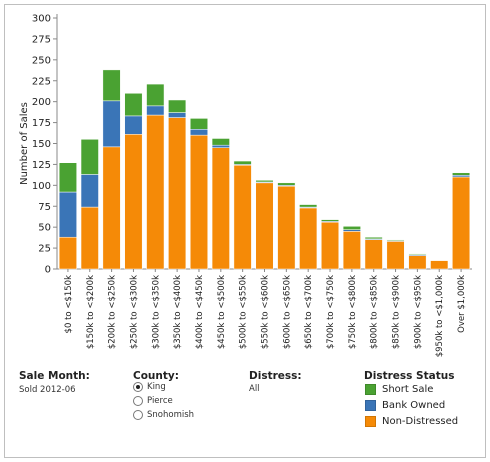 Image resolution: width=490 pixels, height=462 pixels. What do you see at coordinates (160, 401) in the screenshot?
I see `county-option-label: Pierce` at bounding box center [160, 401].